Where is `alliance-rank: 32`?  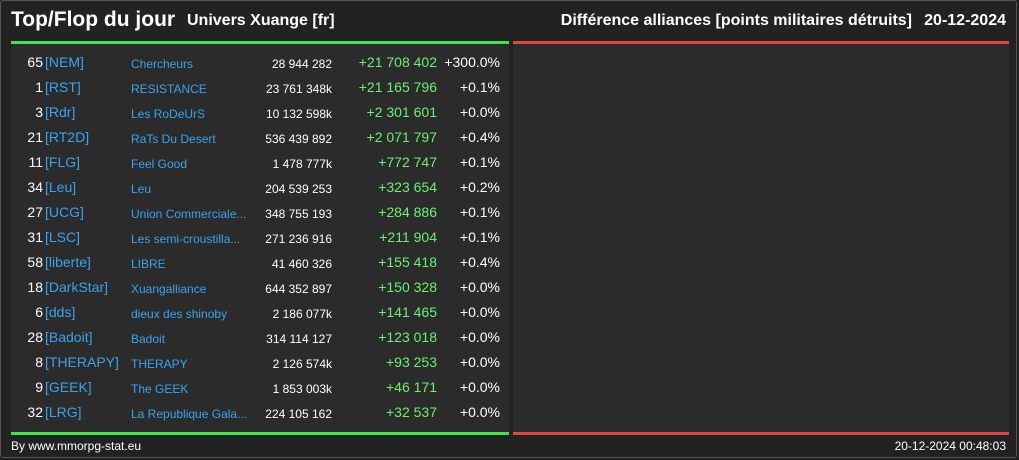 alliance-rank: 32 is located at coordinates (35, 412).